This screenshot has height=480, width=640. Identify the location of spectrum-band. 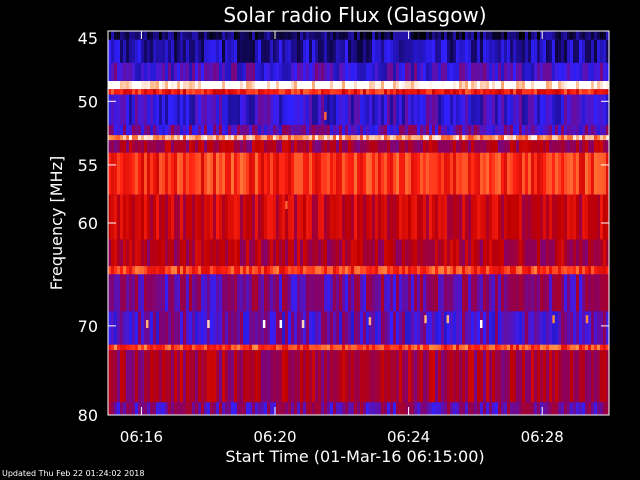
(359, 138).